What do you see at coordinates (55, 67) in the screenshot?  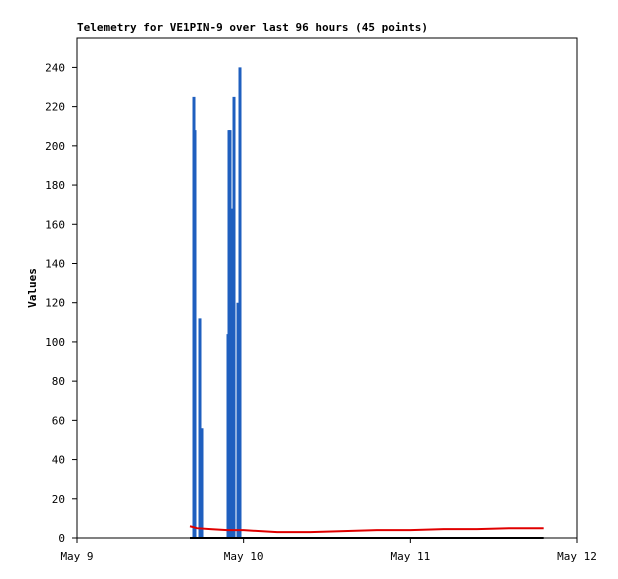 I see `y-tick-label: 240` at bounding box center [55, 67].